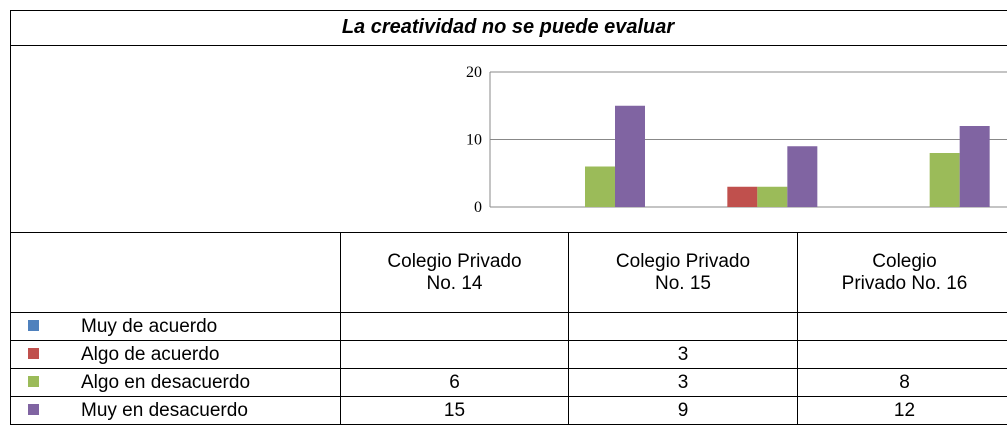  I want to click on table-value: 8, so click(902, 382).